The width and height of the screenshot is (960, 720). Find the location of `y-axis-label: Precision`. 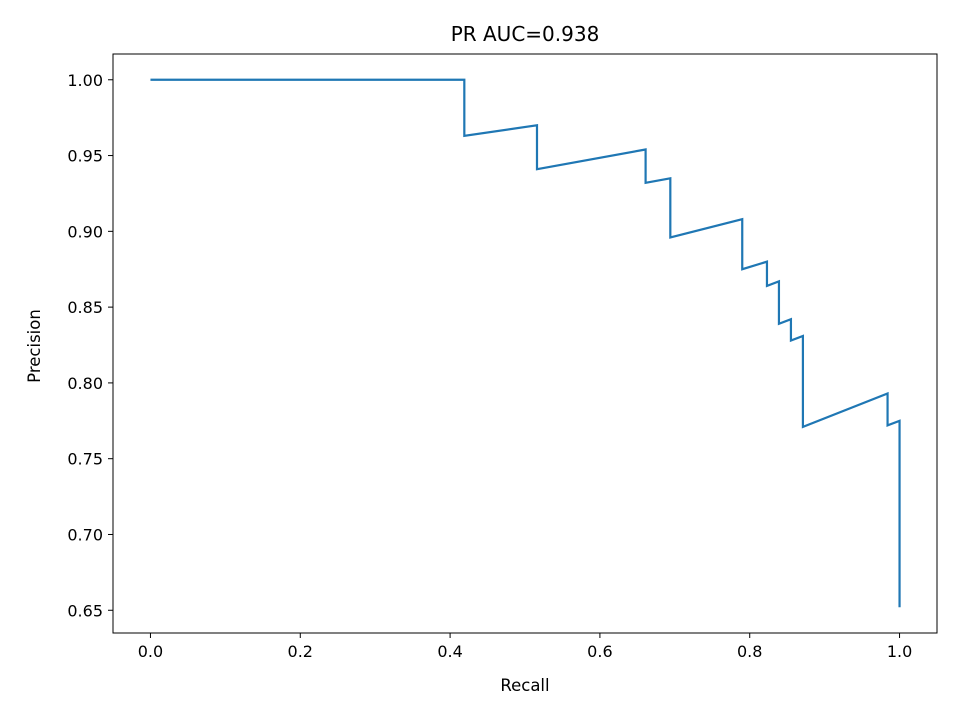

y-axis-label: Precision is located at coordinates (34, 346).